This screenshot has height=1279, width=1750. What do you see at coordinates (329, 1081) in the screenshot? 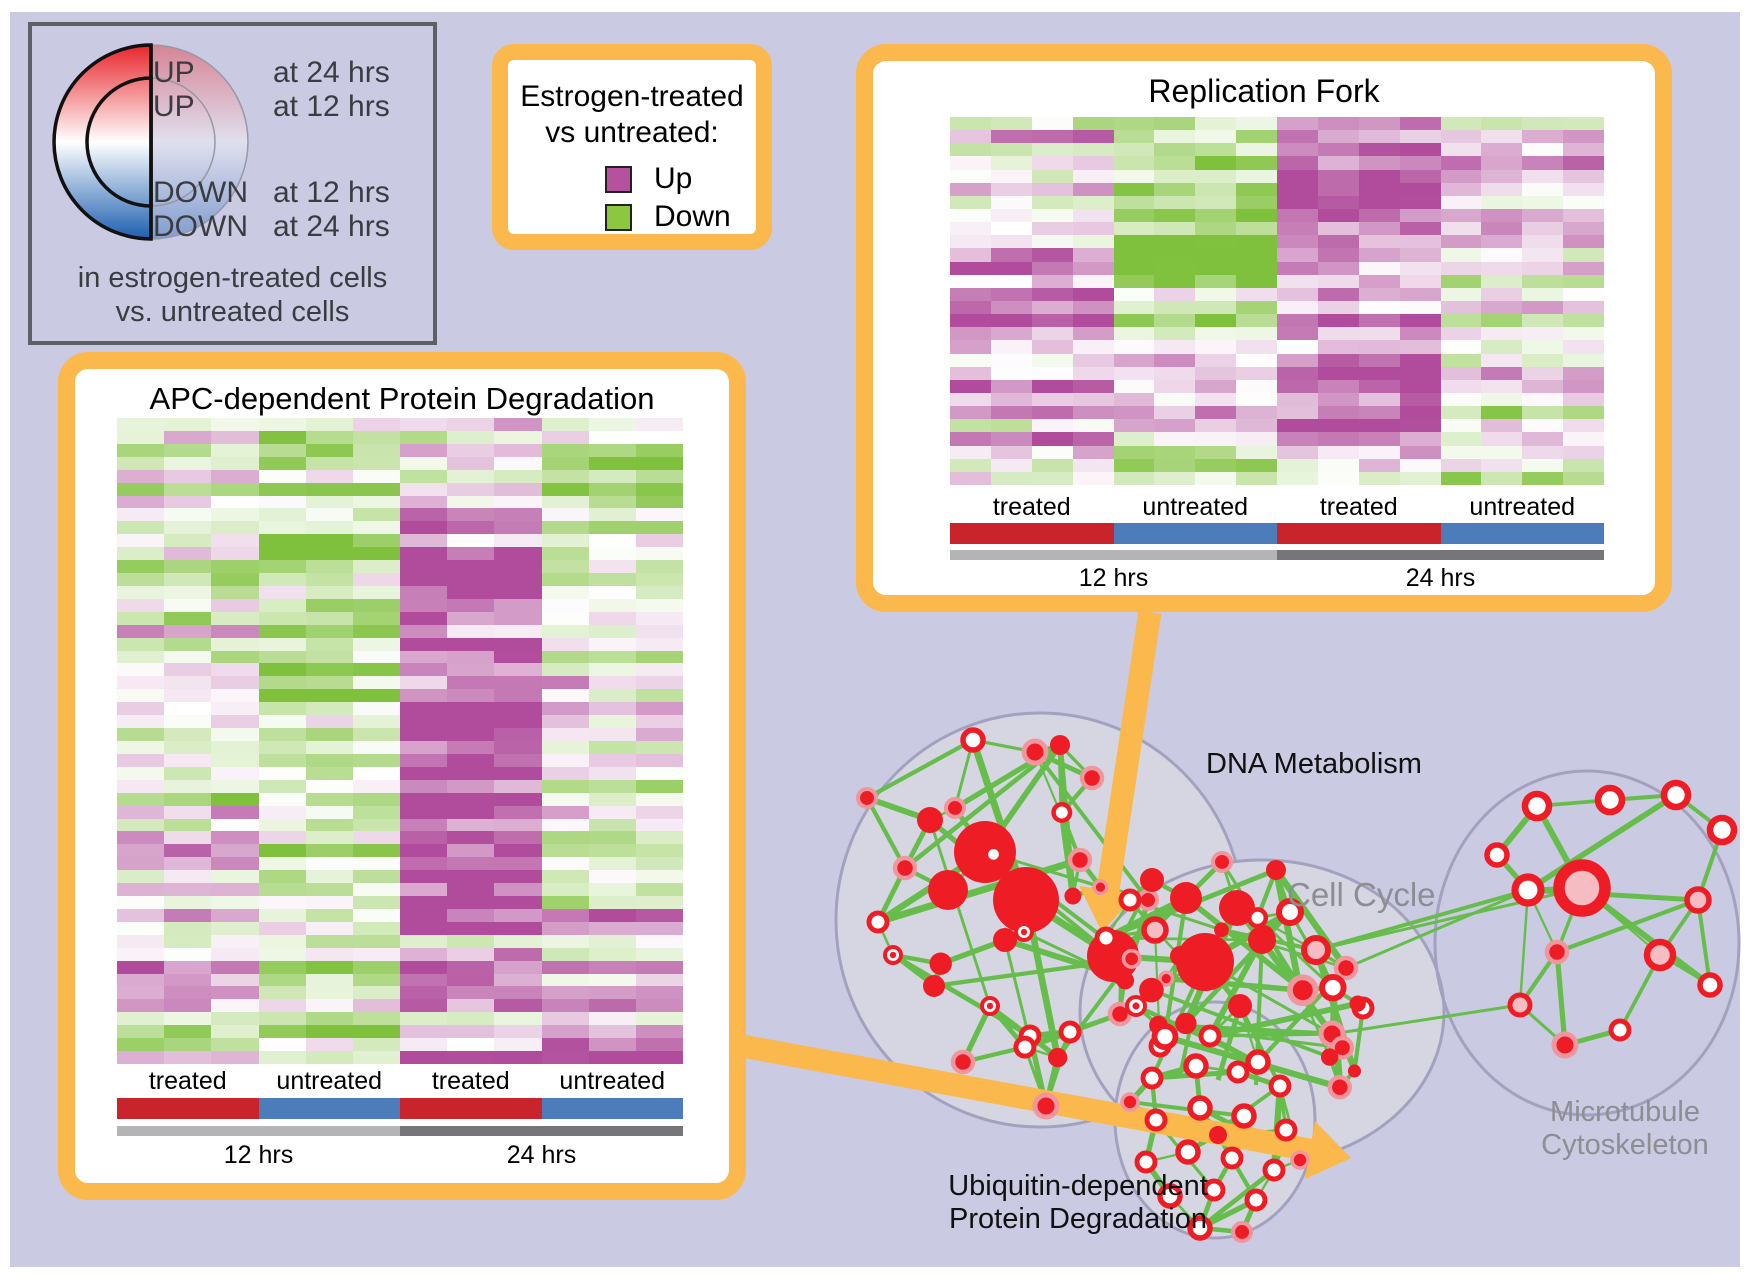
I see `column-group-label: untreated` at bounding box center [329, 1081].